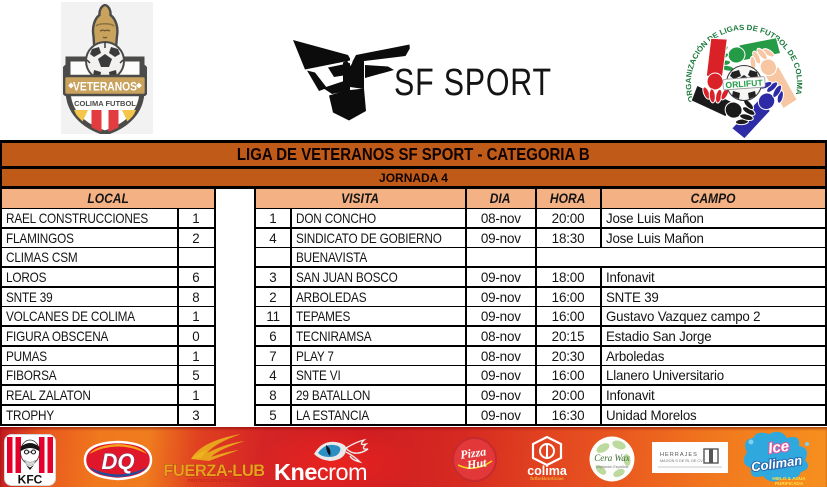  What do you see at coordinates (679, 455) in the screenshot?
I see `svg-text: HERRAJES` at bounding box center [679, 455].